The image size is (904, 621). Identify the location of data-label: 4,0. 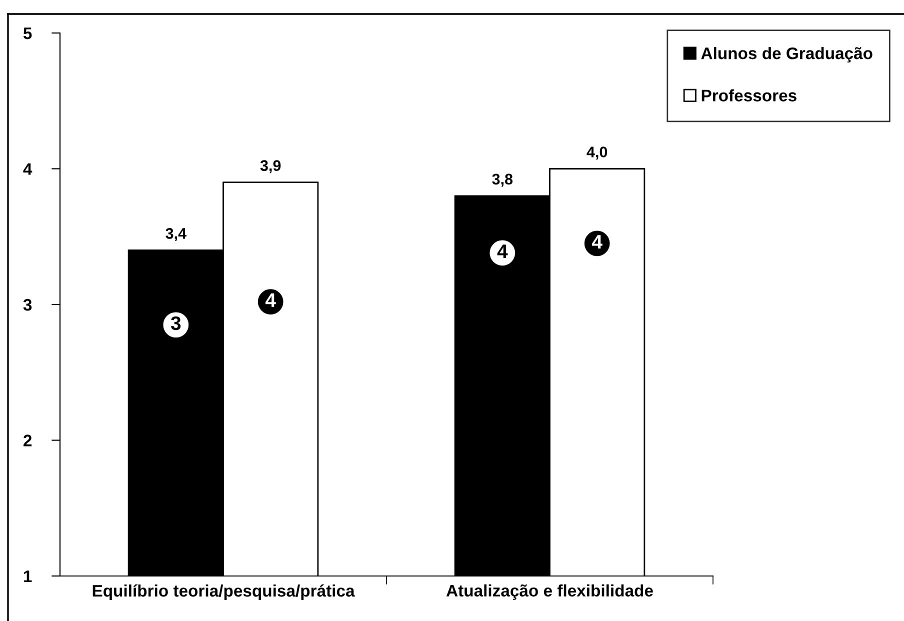
(597, 153).